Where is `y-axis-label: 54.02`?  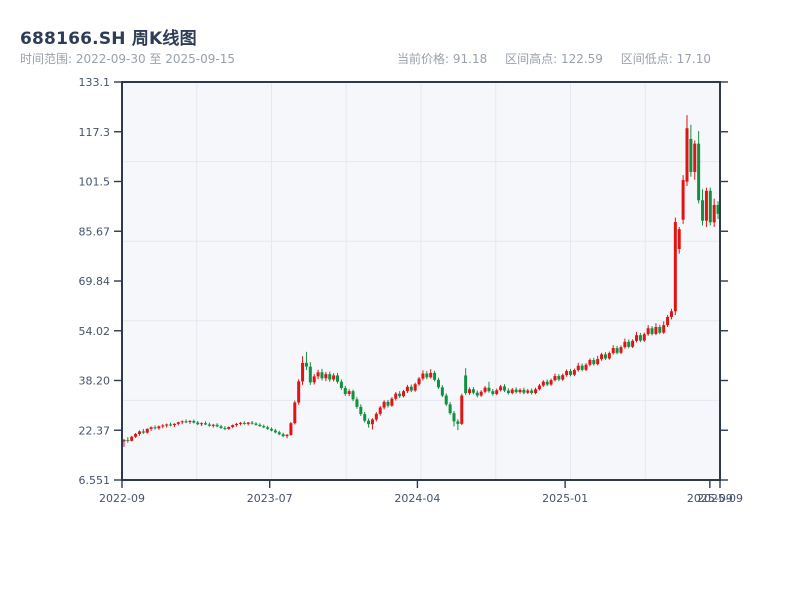 y-axis-label: 54.02 is located at coordinates (95, 331).